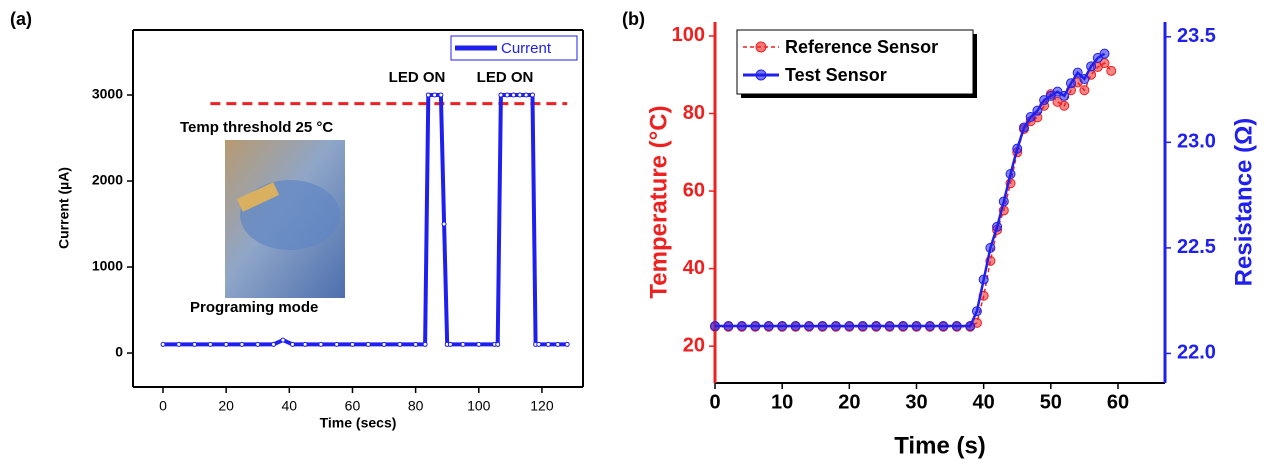 The height and width of the screenshot is (466, 1273). What do you see at coordinates (633, 19) in the screenshot?
I see `panel-label: (b)` at bounding box center [633, 19].